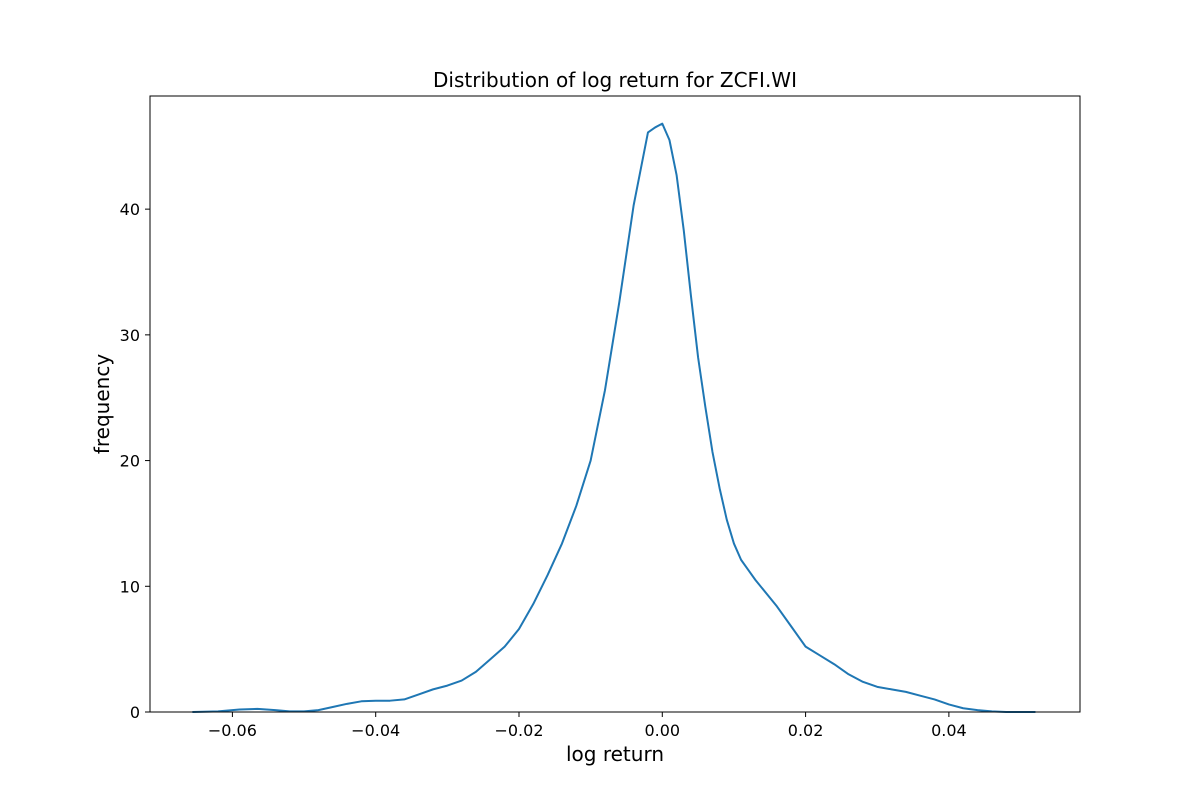 Image resolution: width=1200 pixels, height=800 pixels. I want to click on x-tick-label: 0.04, so click(949, 730).